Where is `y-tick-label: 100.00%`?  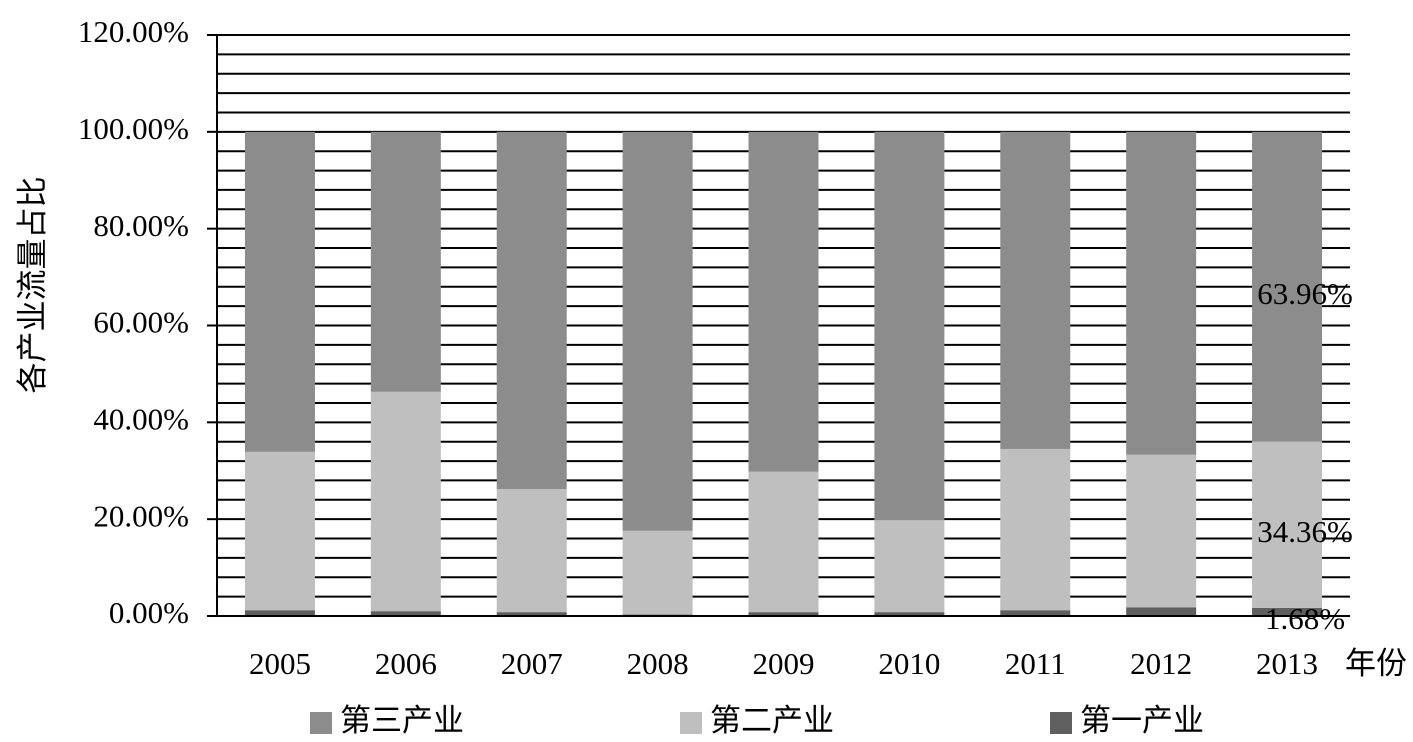
y-tick-label: 100.00% is located at coordinates (133, 128).